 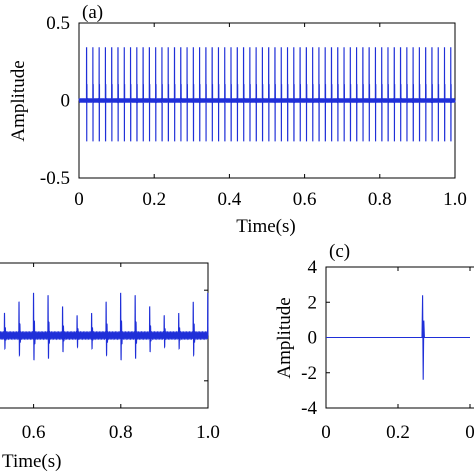 I want to click on panel-a-xtick-label: 0.4, so click(x=230, y=199).